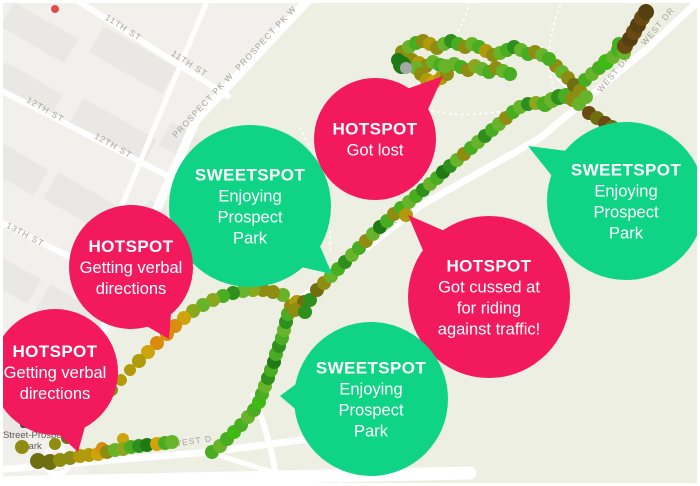 Image resolution: width=700 pixels, height=486 pixels. I want to click on bubble-line-text: Got lost, so click(375, 151).